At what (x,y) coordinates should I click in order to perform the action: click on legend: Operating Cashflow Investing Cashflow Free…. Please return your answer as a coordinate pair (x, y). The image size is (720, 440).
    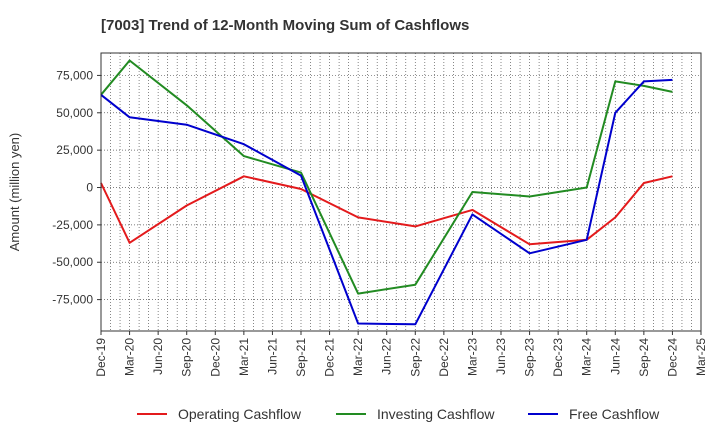
    Looking at the image, I should click on (398, 414).